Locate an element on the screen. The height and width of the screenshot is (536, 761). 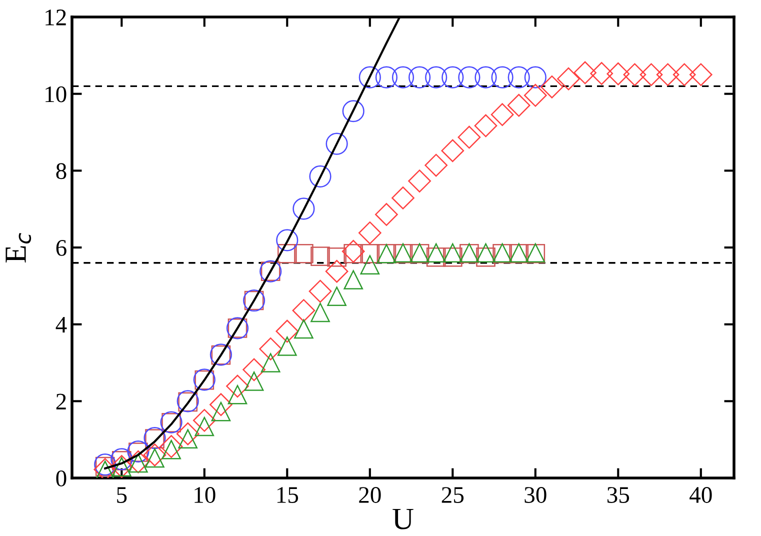
y-tick-label: 2 is located at coordinates (61, 402).